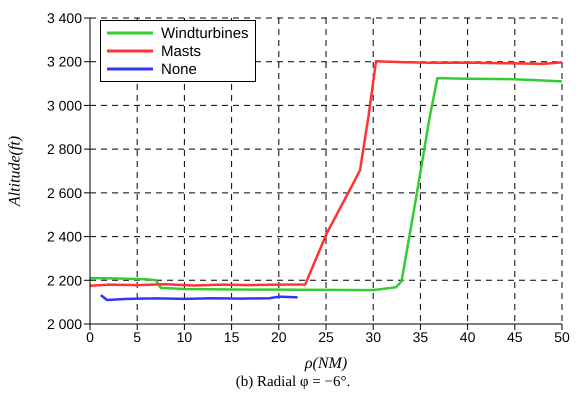  Describe the element at coordinates (137, 336) in the screenshot. I see `x-tick-label: 5` at that location.